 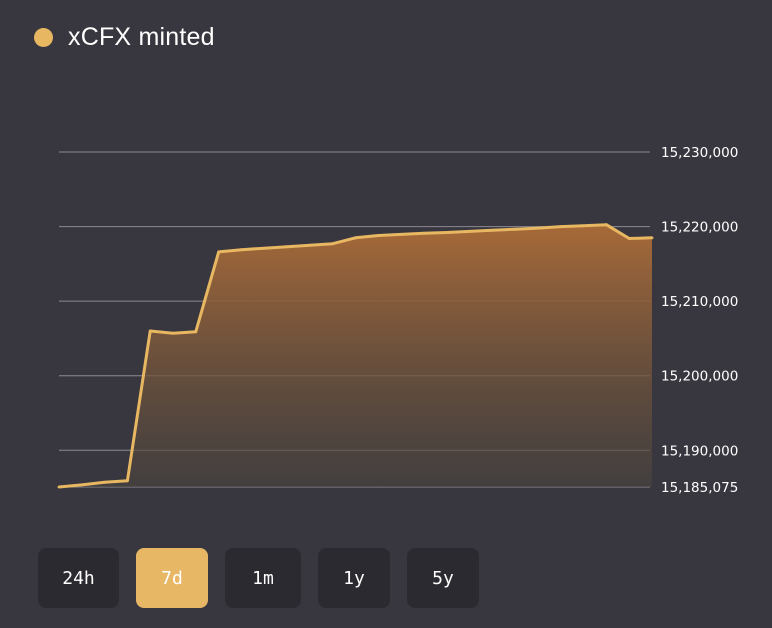 I want to click on range-selector: 24h 7d 1m 1y 5y, so click(x=258, y=578).